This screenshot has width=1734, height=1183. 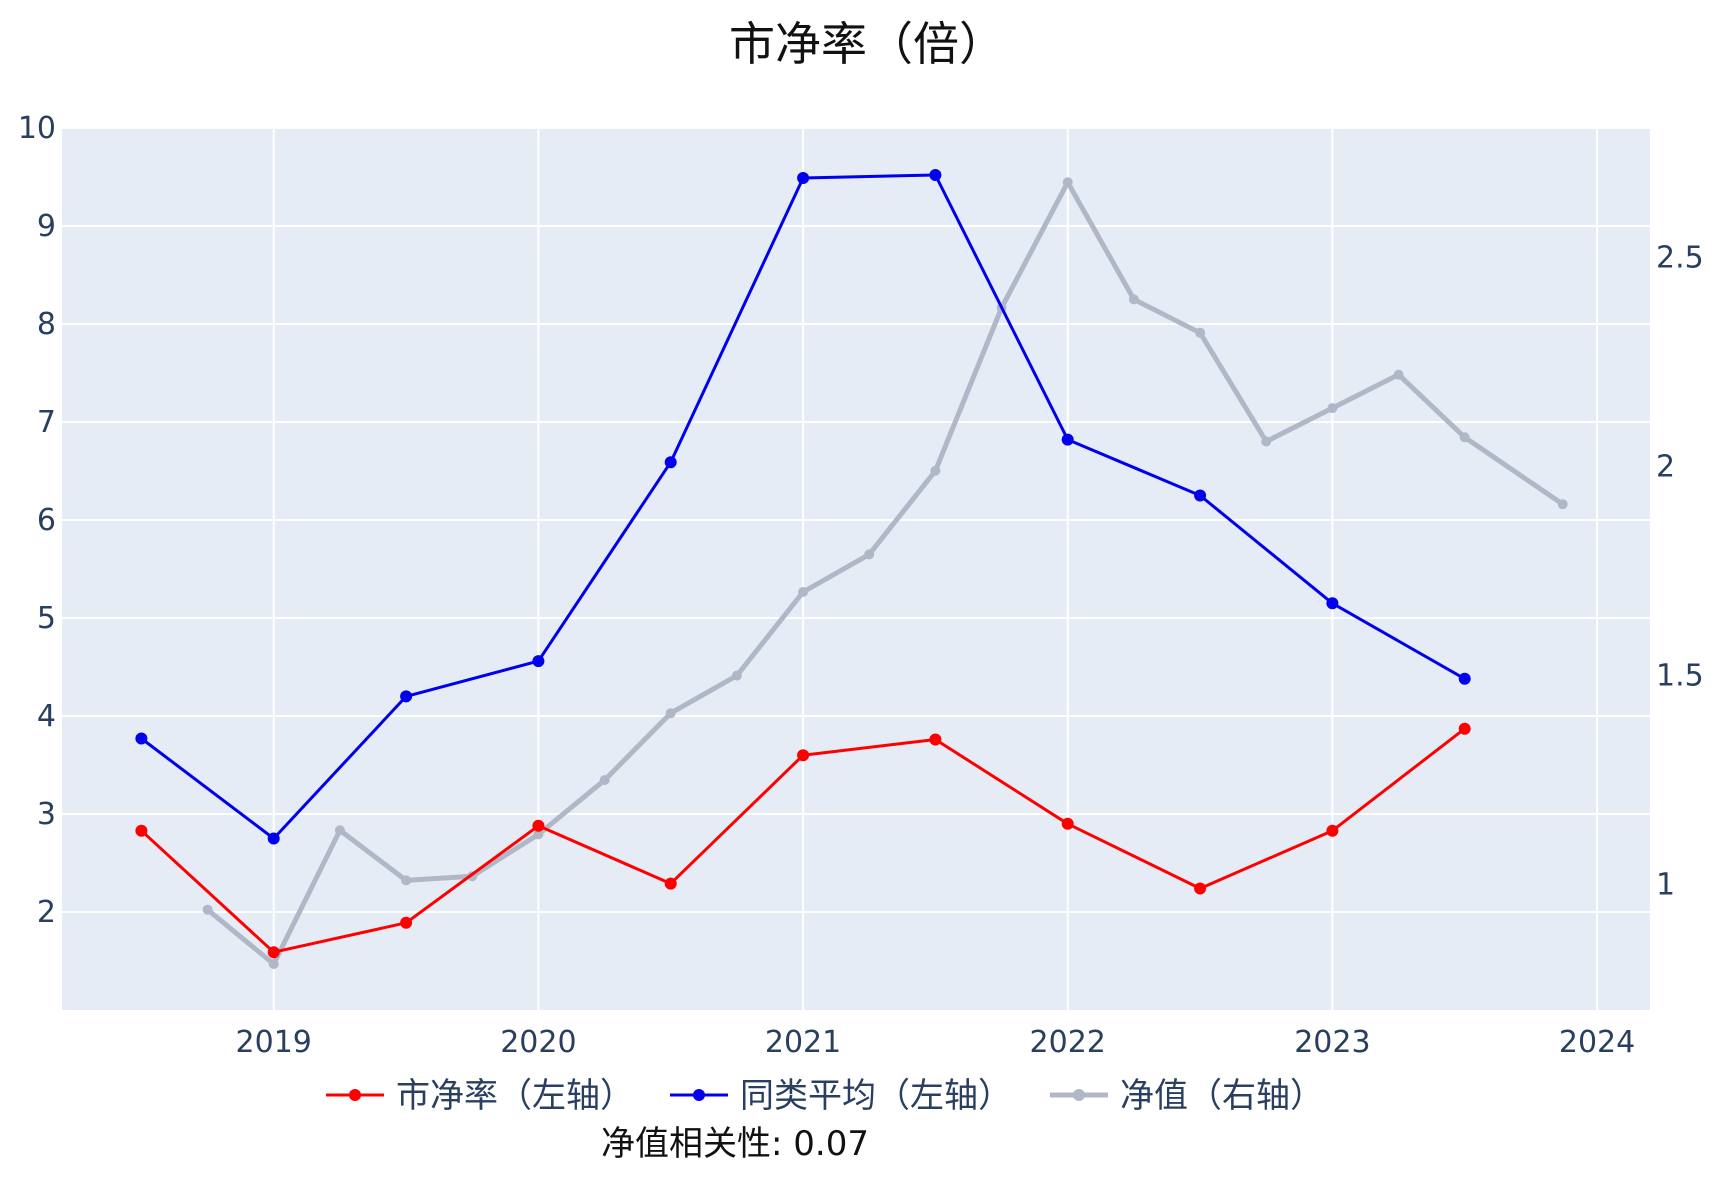 I want to click on legend-label: 市净率（左轴）, so click(x=515, y=1096).